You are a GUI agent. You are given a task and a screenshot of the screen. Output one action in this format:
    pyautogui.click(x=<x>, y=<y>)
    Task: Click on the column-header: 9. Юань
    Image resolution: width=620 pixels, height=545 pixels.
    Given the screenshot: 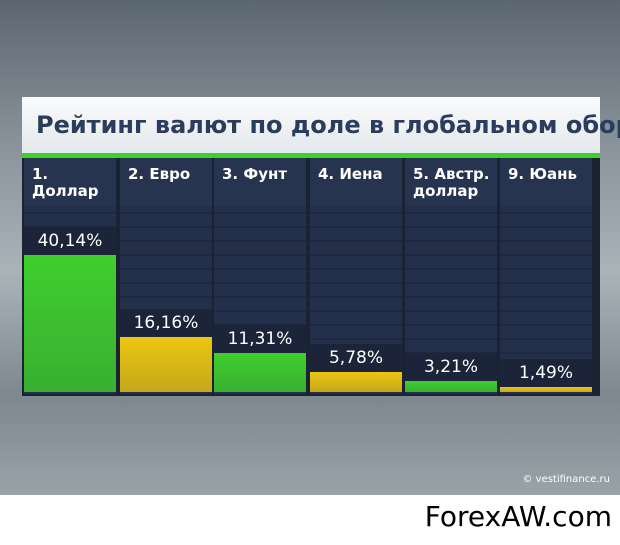 What is the action you would take?
    pyautogui.click(x=546, y=182)
    